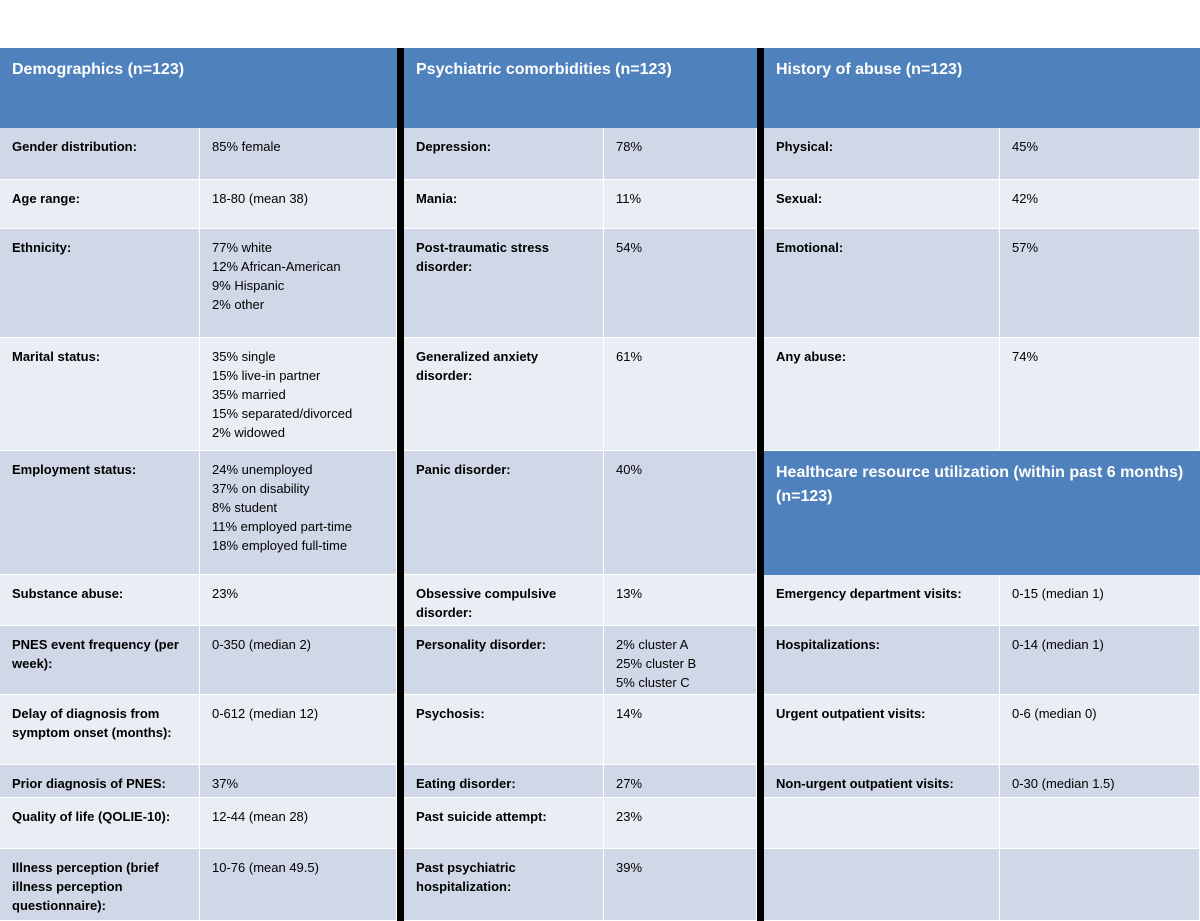  What do you see at coordinates (1100, 730) in the screenshot?
I see `row-value: 0-6 (median 0)` at bounding box center [1100, 730].